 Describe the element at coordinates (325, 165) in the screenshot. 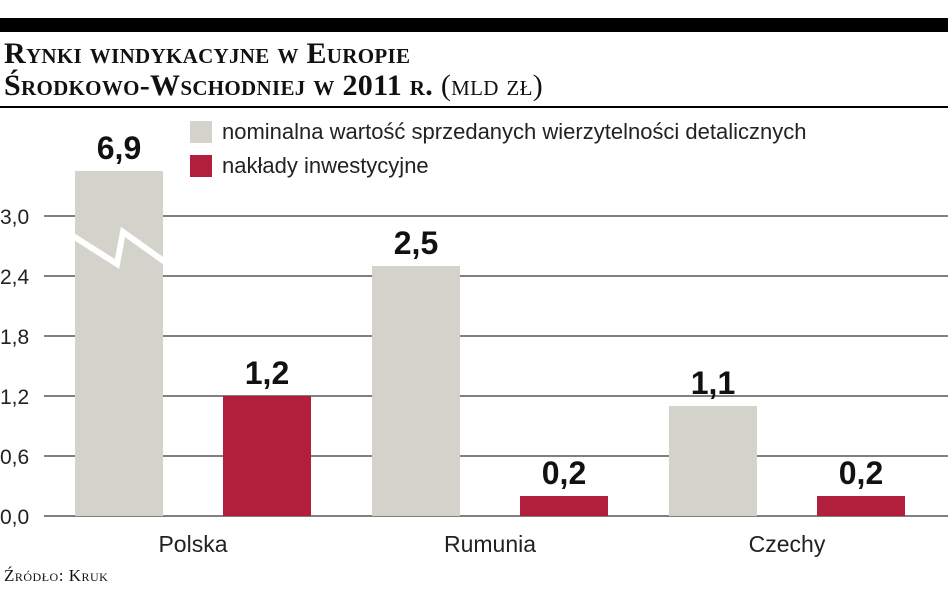

I see `legend-label-invest: nakłady inwestycyjne` at that location.